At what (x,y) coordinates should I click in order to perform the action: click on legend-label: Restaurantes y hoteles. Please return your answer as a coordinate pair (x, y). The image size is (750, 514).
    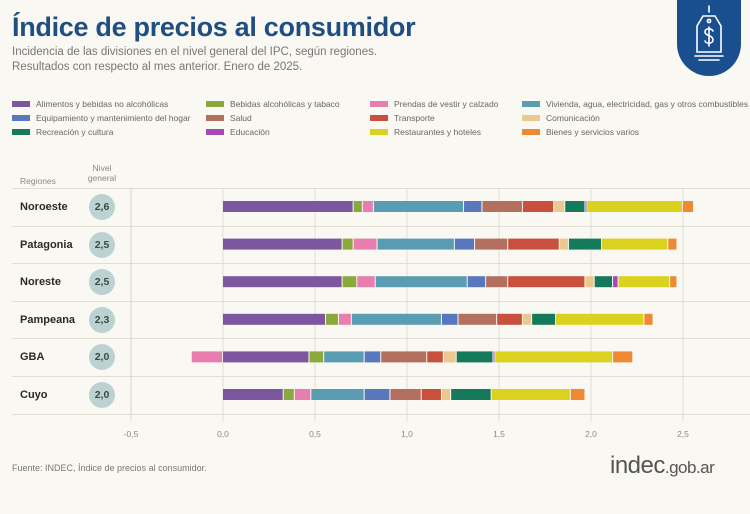
    Looking at the image, I should click on (437, 132).